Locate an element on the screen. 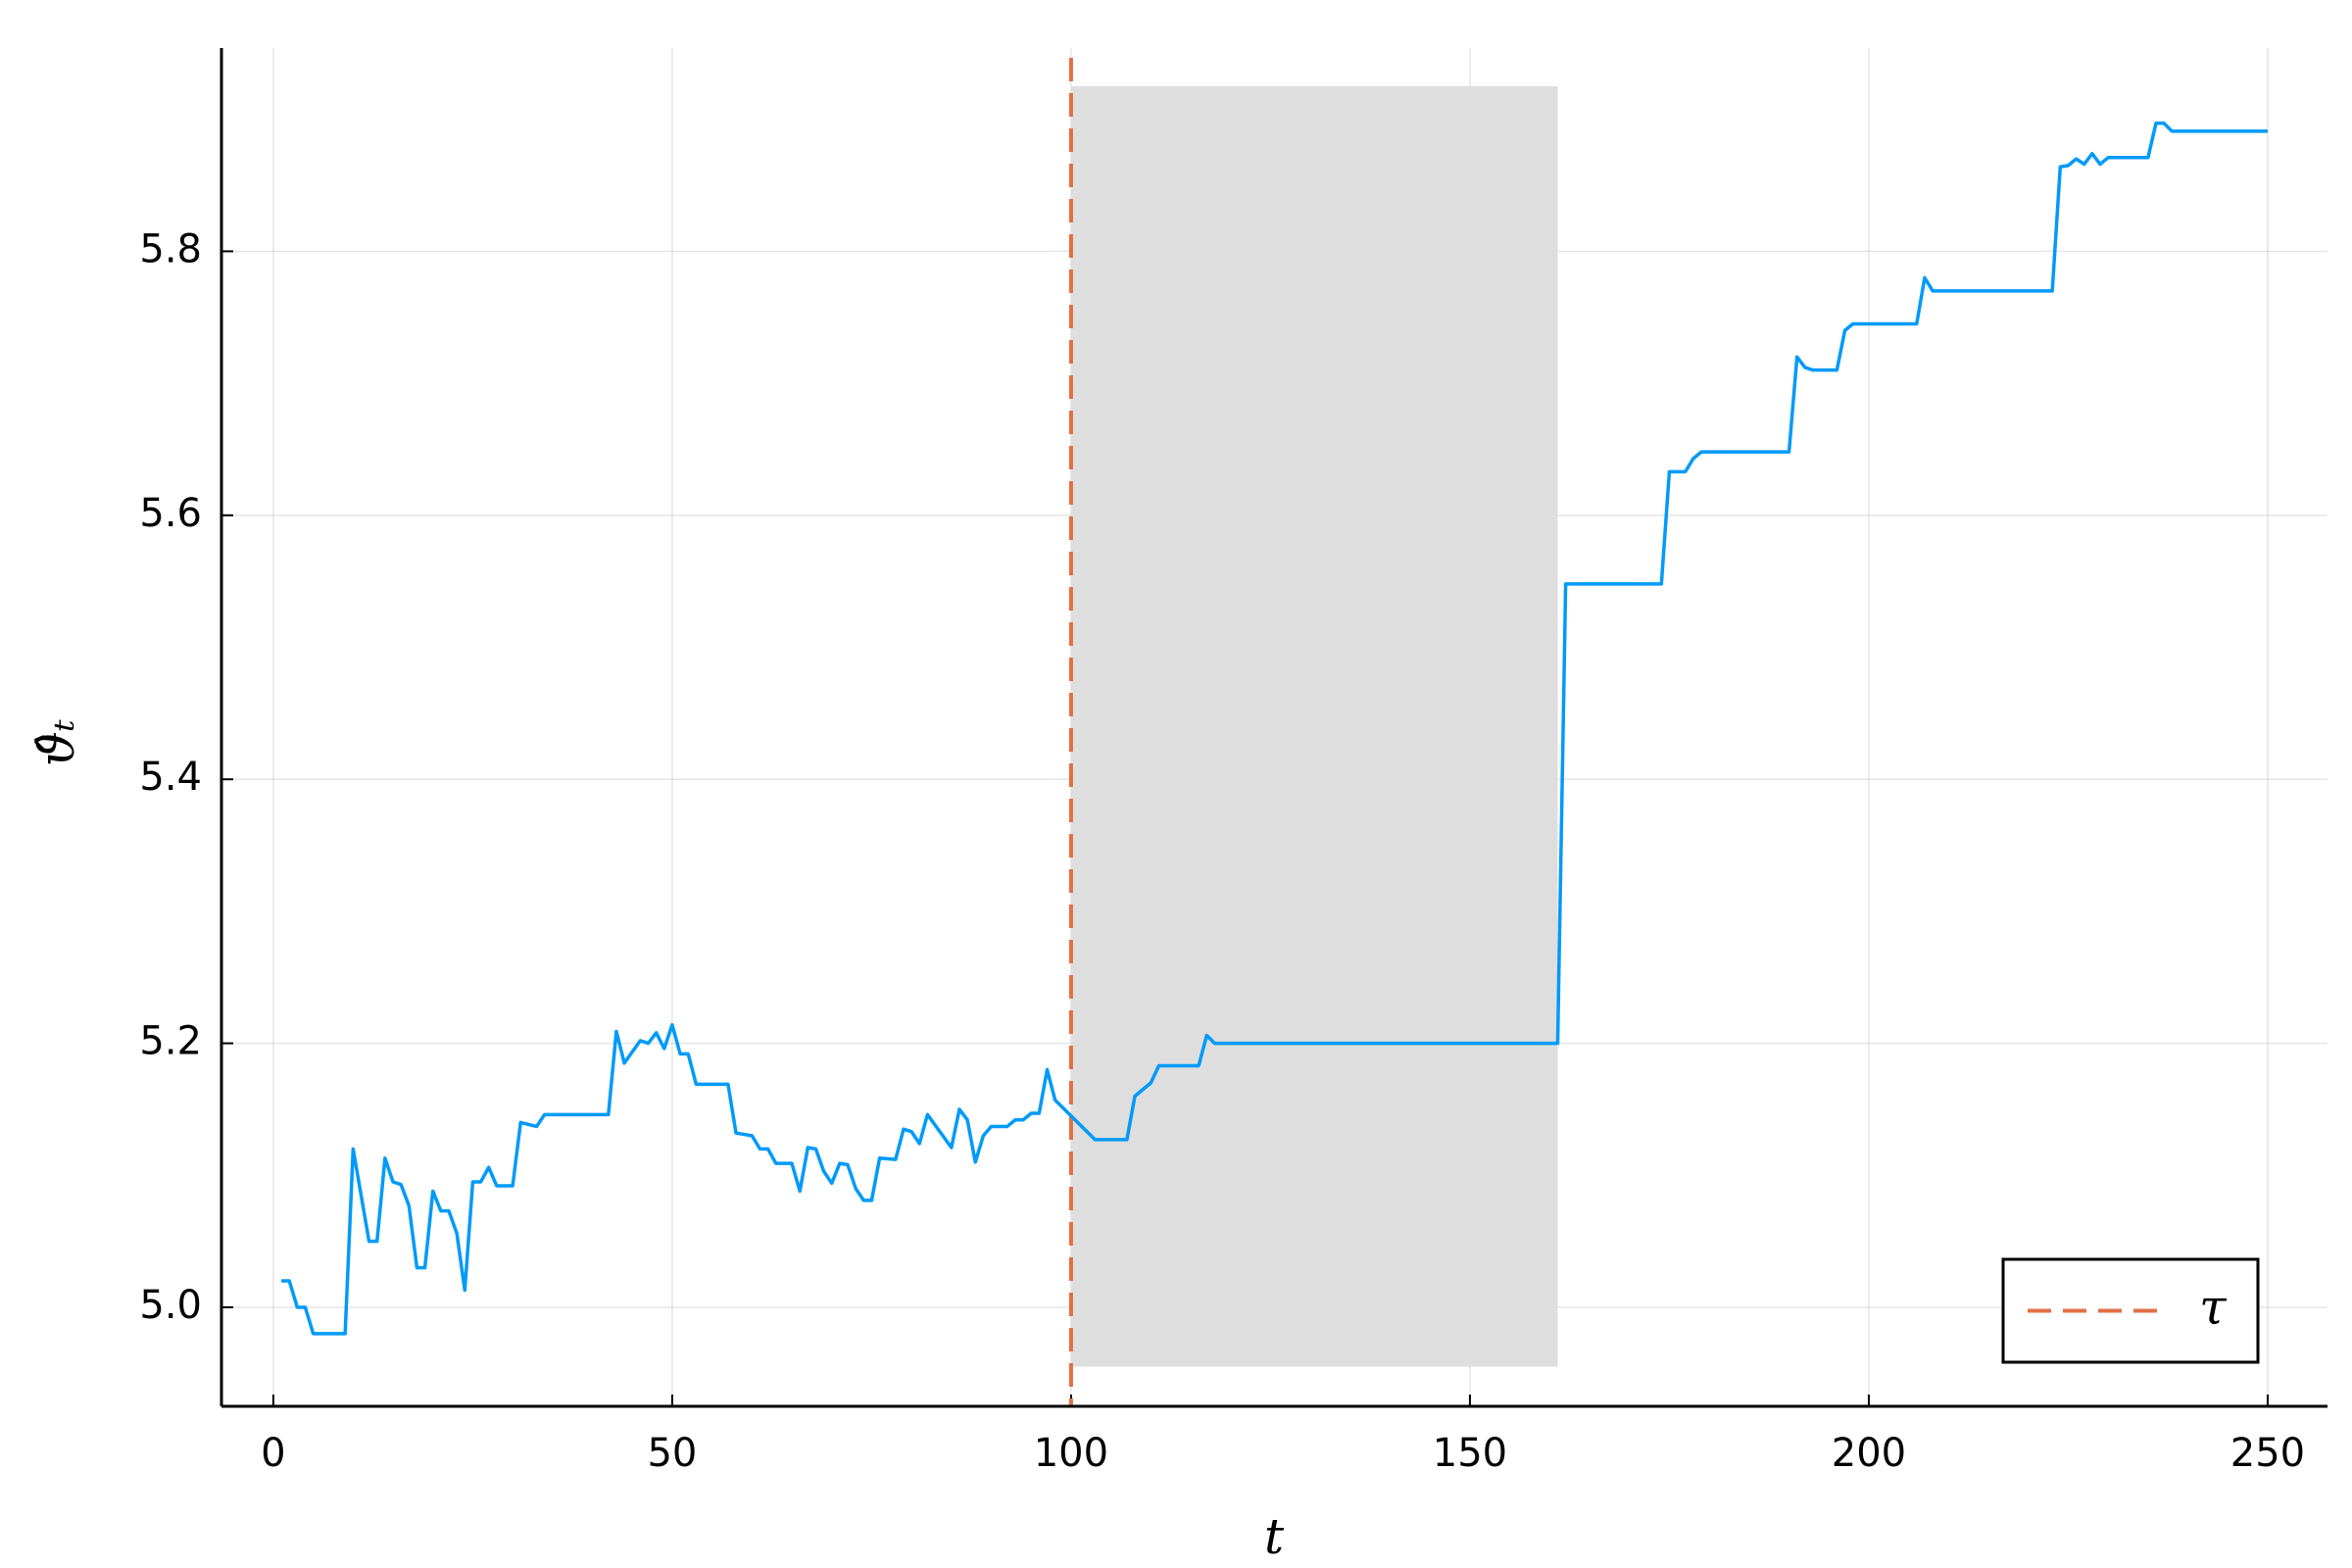  x-tick-label: 0 is located at coordinates (273, 1453).